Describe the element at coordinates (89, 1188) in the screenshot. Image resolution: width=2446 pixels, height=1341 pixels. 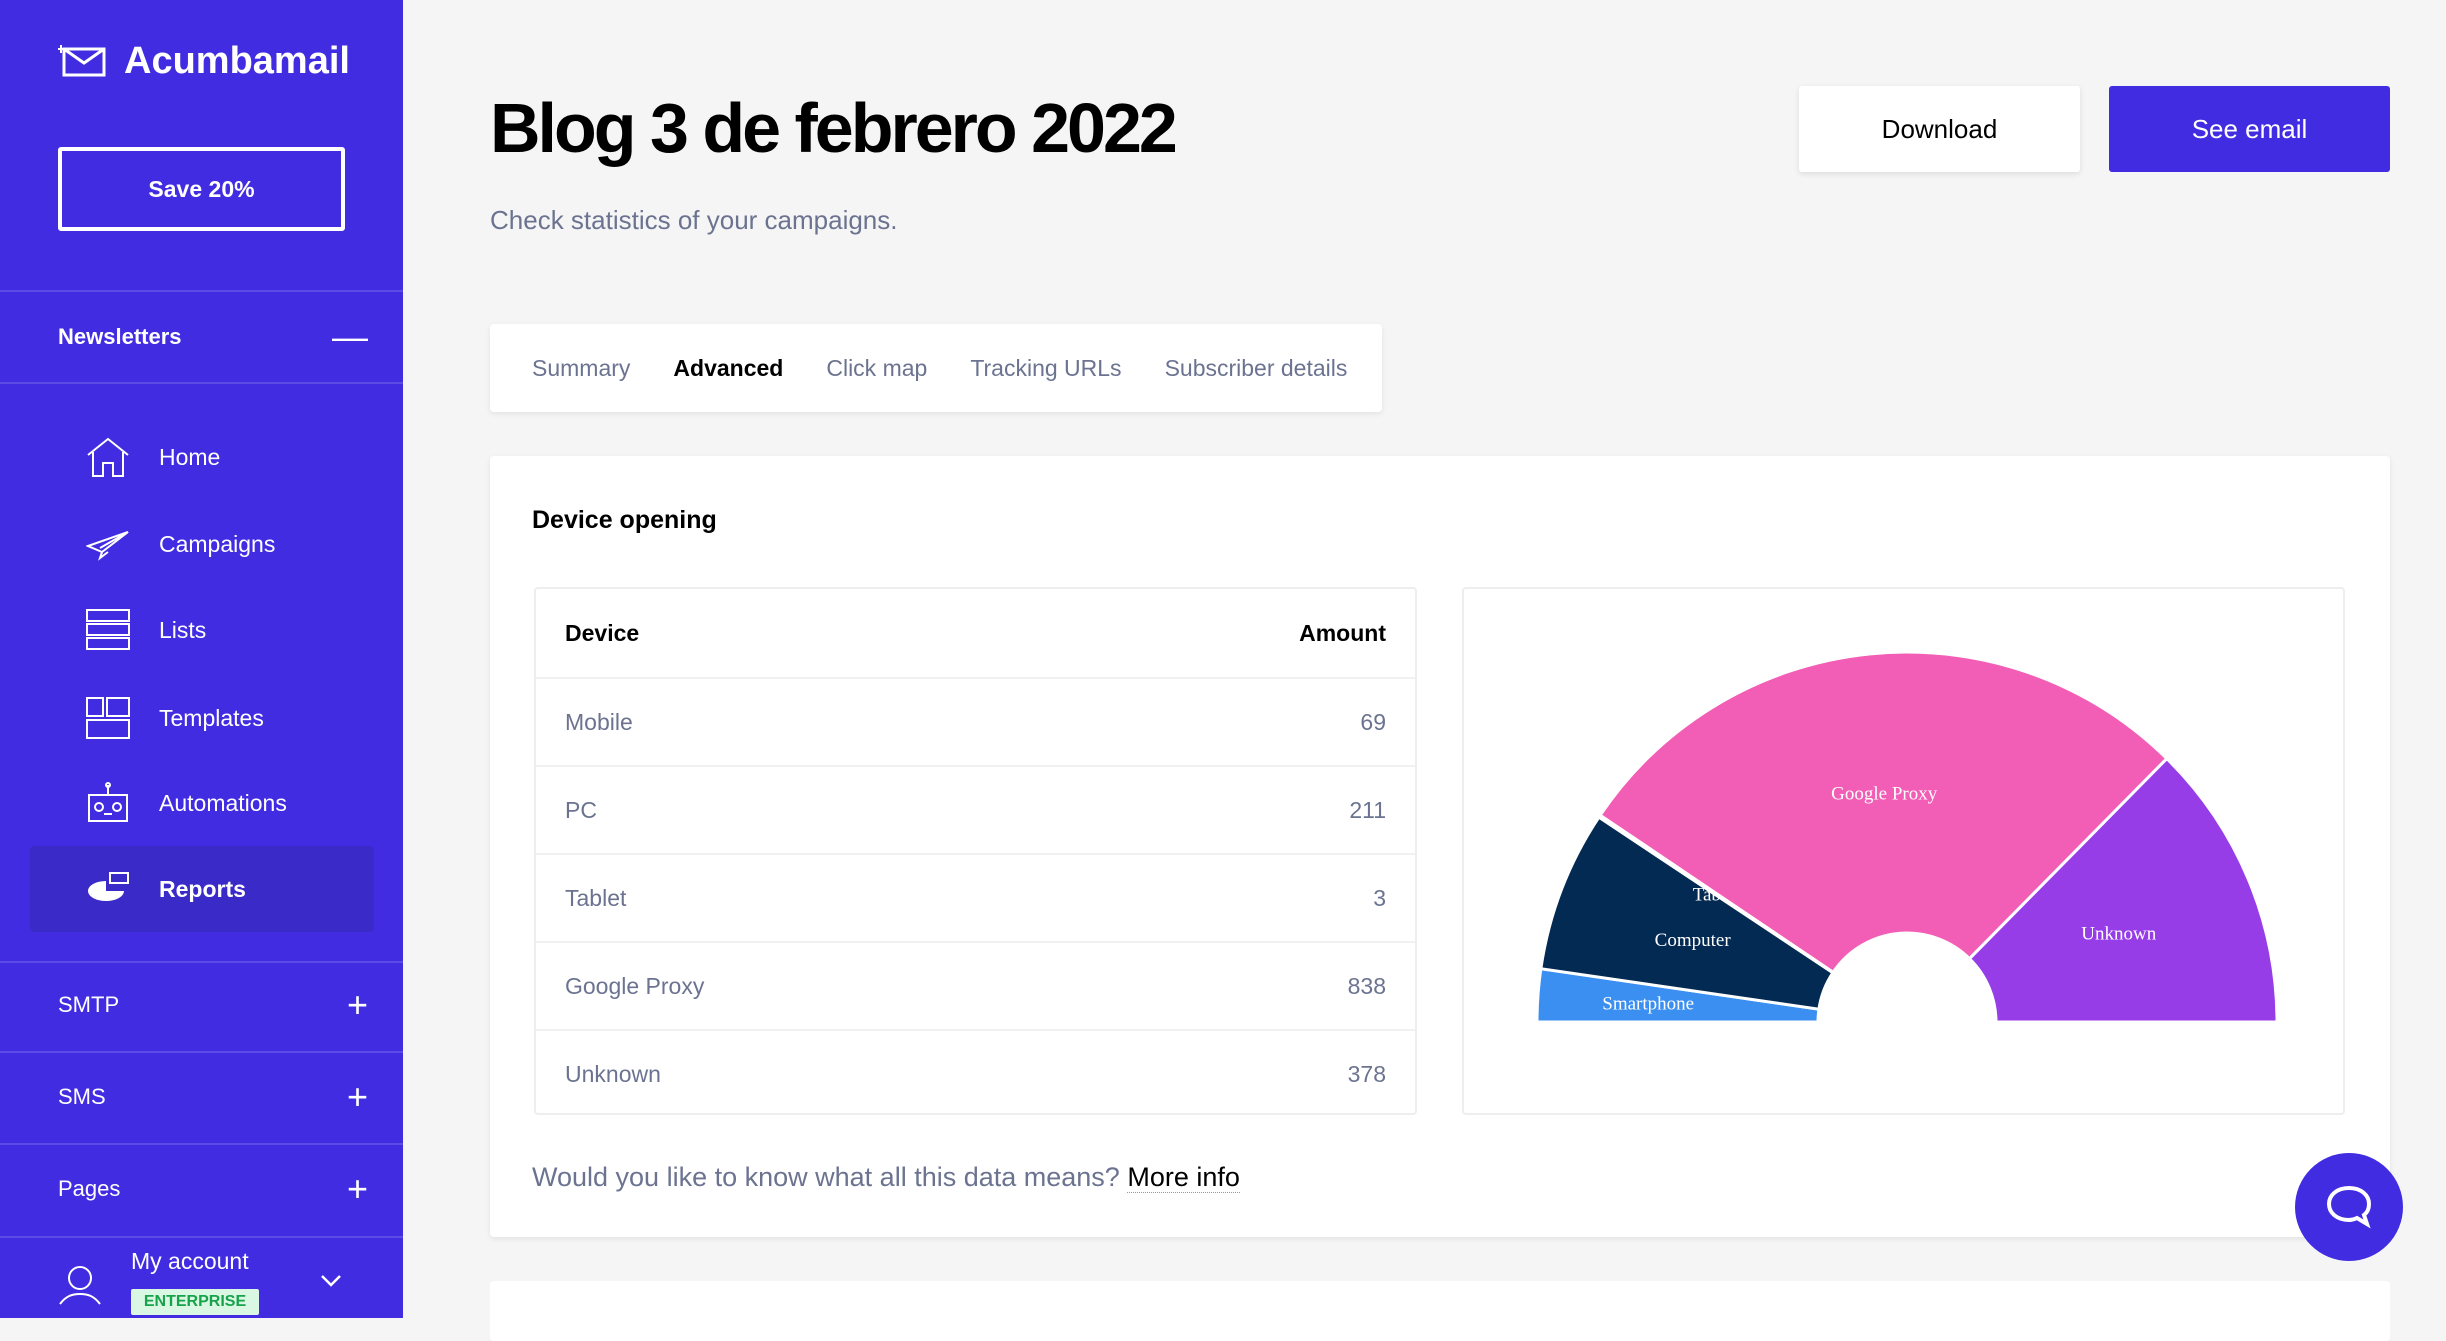
I see `section-label: Pages` at that location.